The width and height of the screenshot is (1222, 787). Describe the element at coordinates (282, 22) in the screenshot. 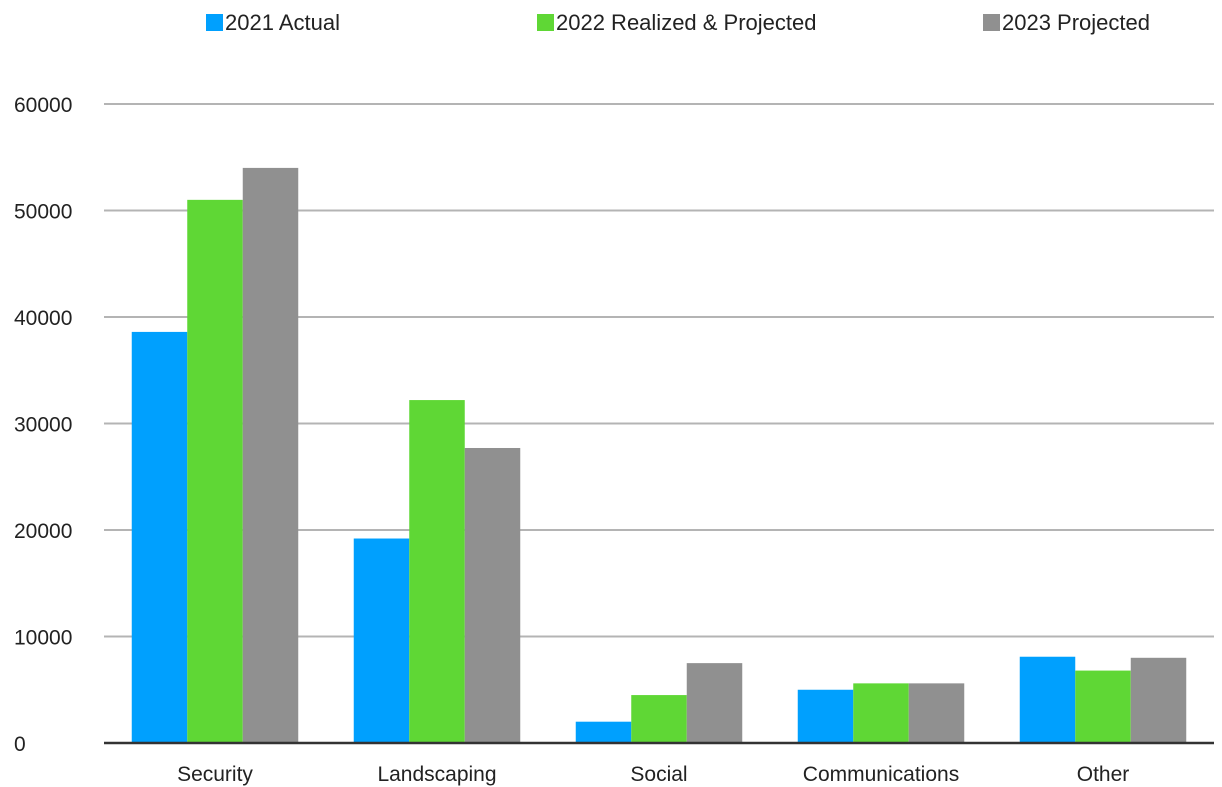

I see `legend-label: 2021 Actual` at that location.